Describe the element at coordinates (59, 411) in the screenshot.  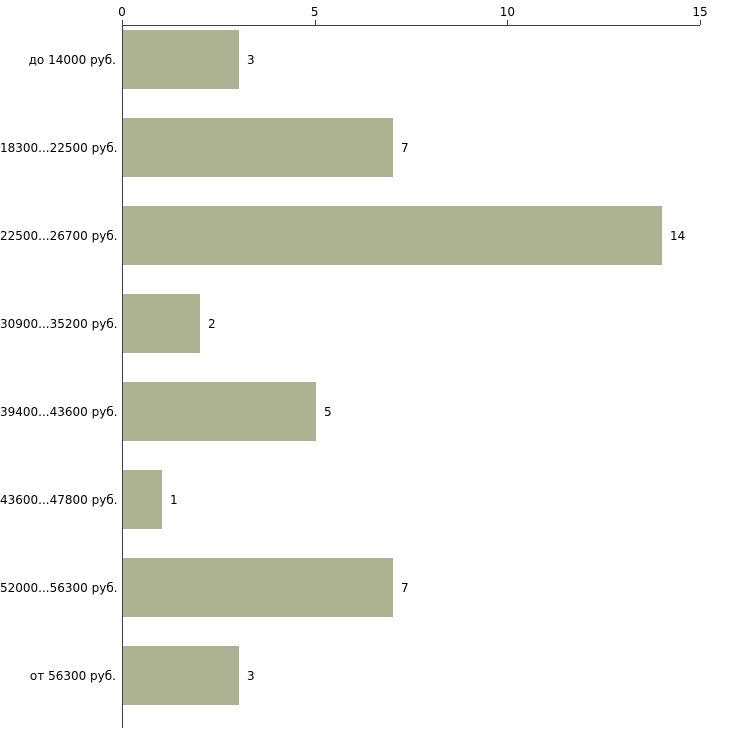
I see `category-label: 39400...43600 руб.` at that location.